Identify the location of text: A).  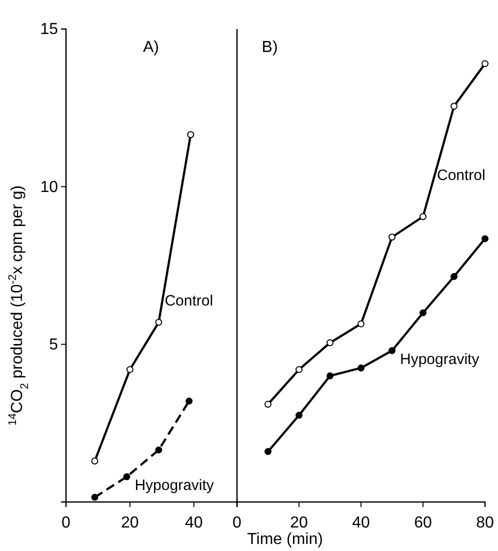
(150, 47).